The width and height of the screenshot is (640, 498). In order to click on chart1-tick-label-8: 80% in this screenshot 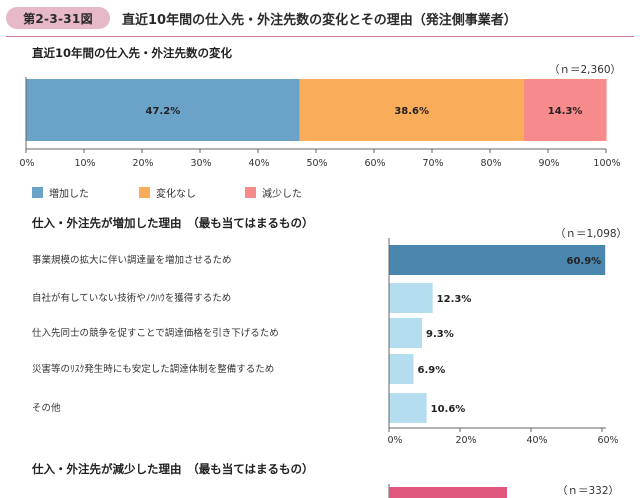, I will do `click(490, 163)`.